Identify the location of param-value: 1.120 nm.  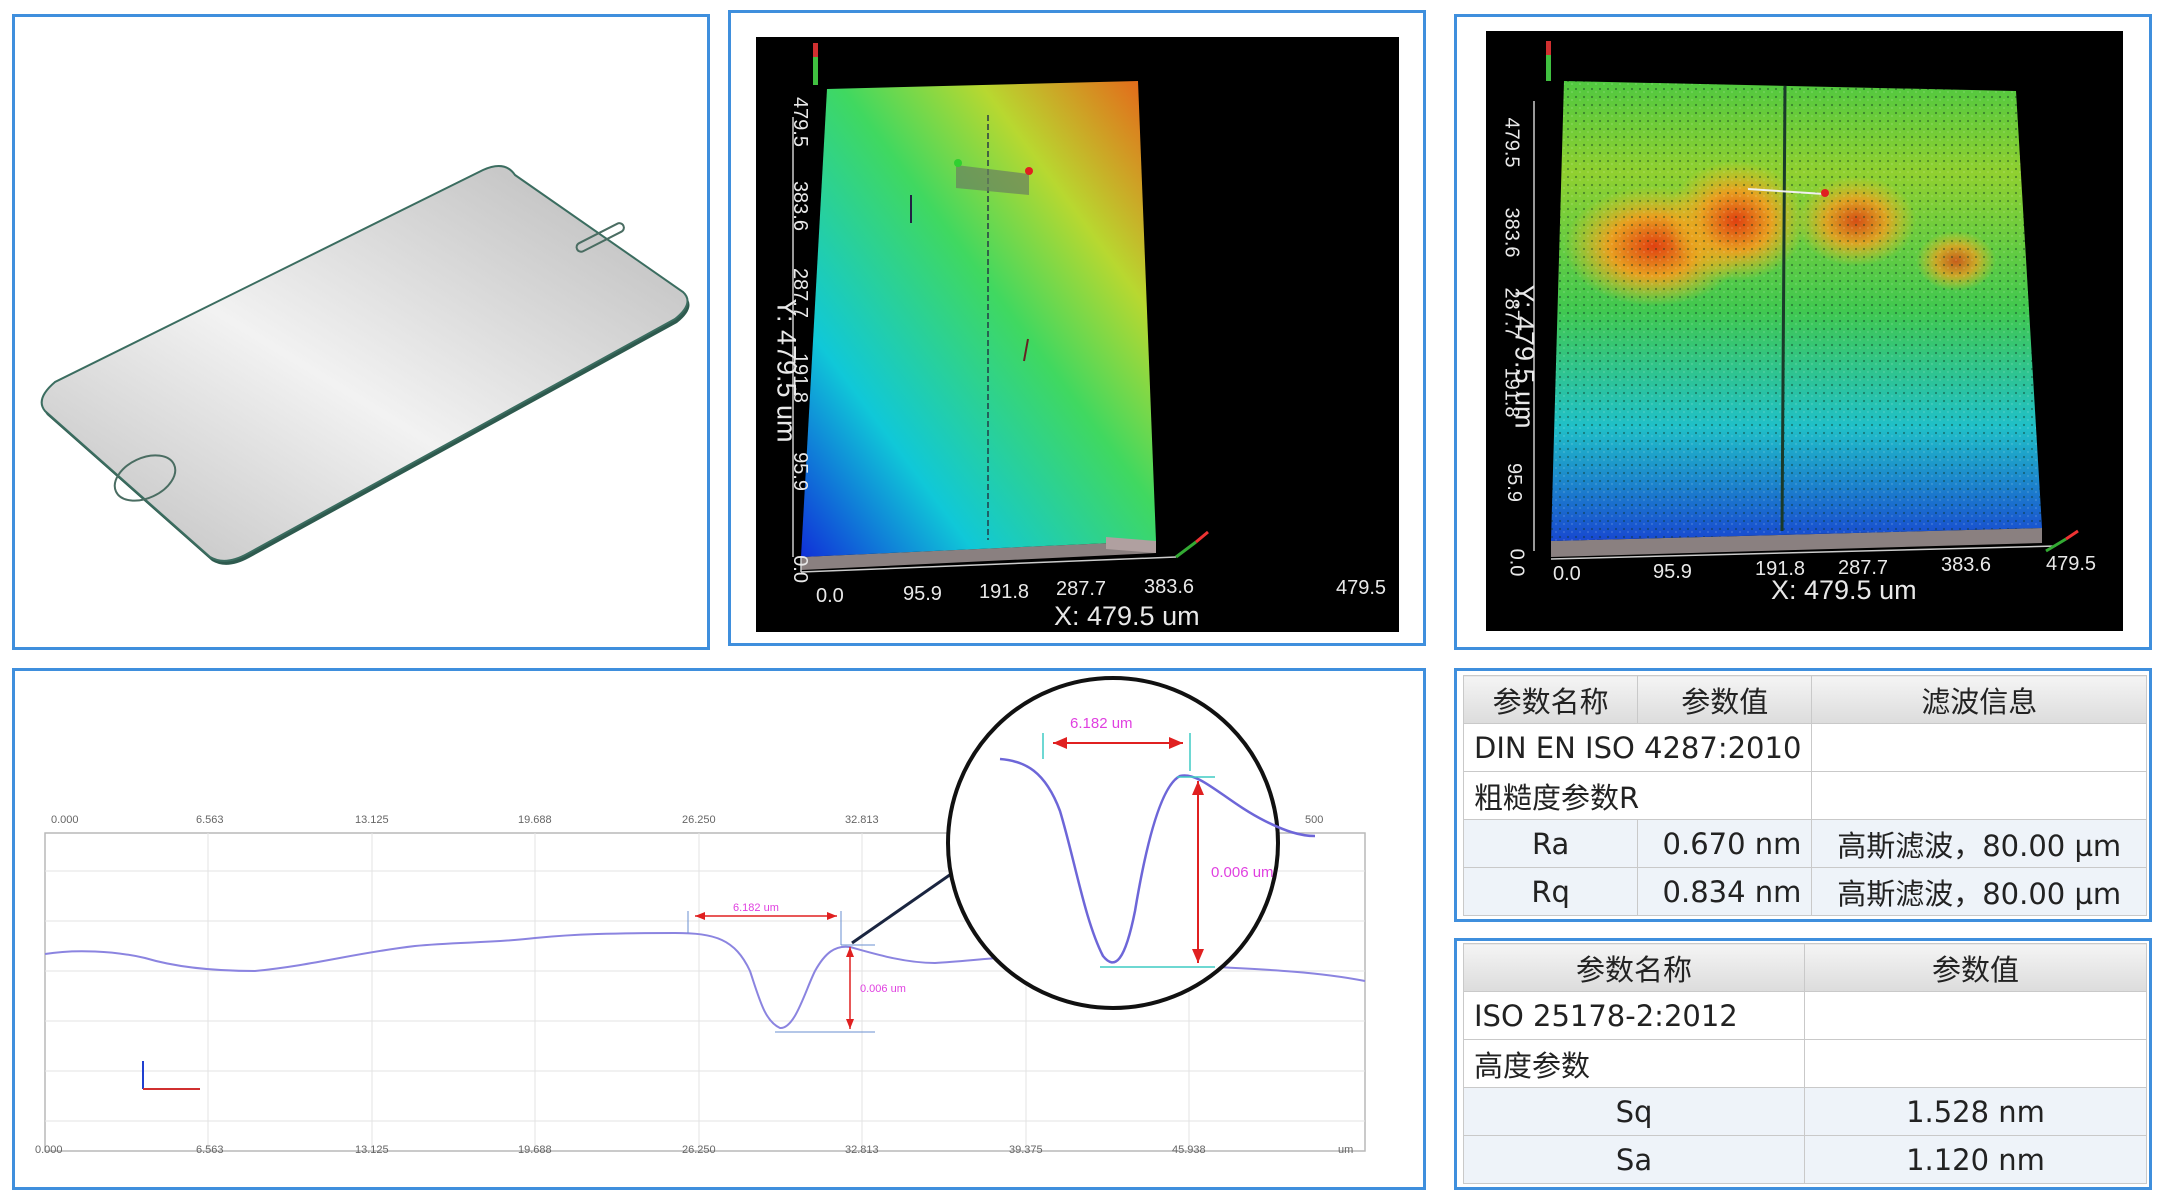
(1975, 1159).